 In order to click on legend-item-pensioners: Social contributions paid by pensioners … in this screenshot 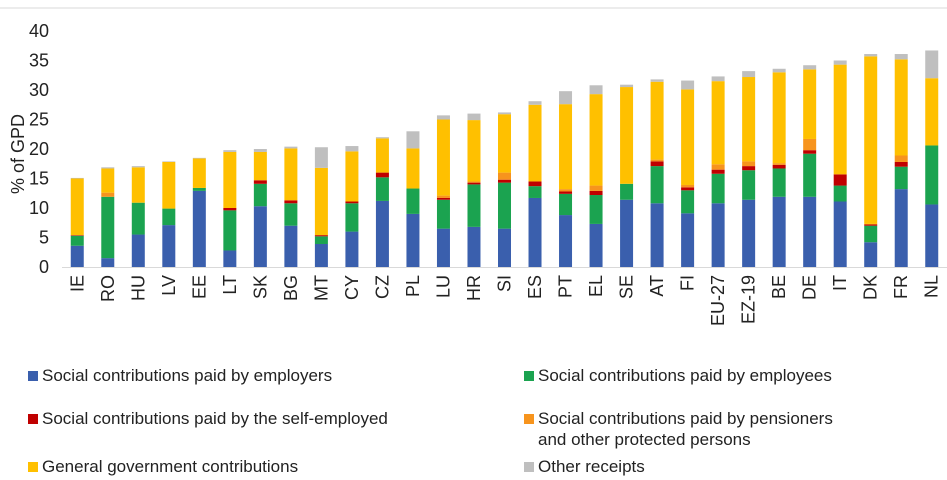, I will do `click(678, 429)`.